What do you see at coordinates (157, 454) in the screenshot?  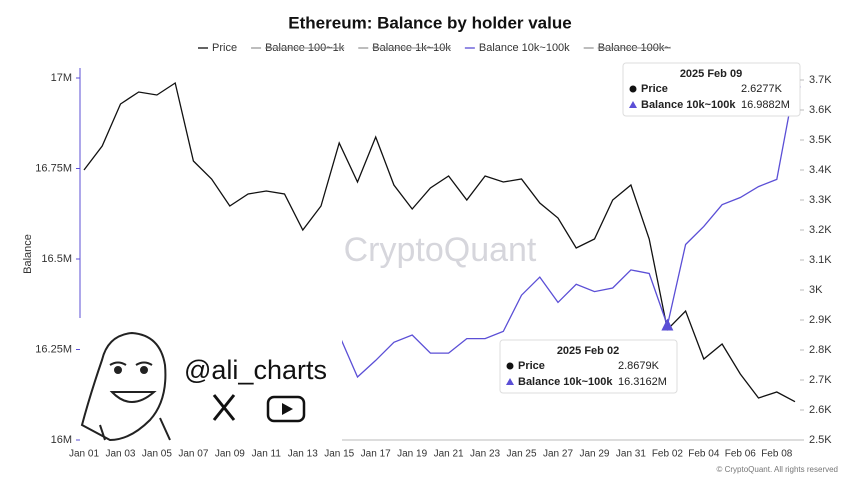 I see `x-tick-label: Jan 05` at bounding box center [157, 454].